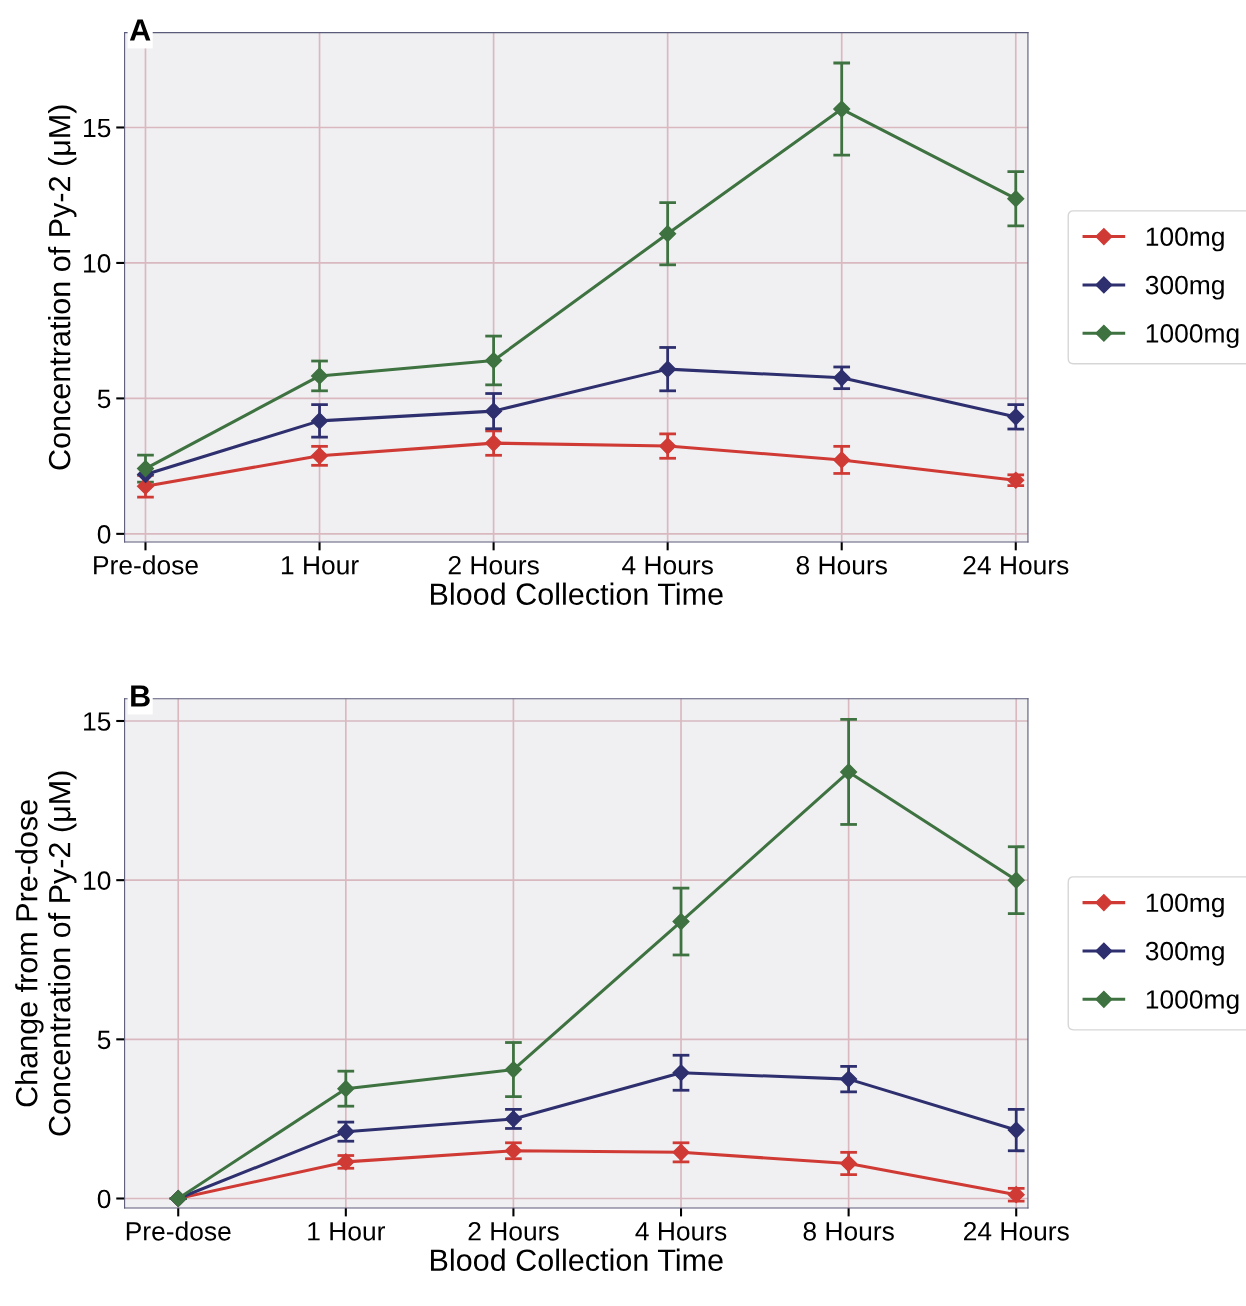 This screenshot has height=1306, width=1246. What do you see at coordinates (140, 696) in the screenshot?
I see `annotation: B` at bounding box center [140, 696].